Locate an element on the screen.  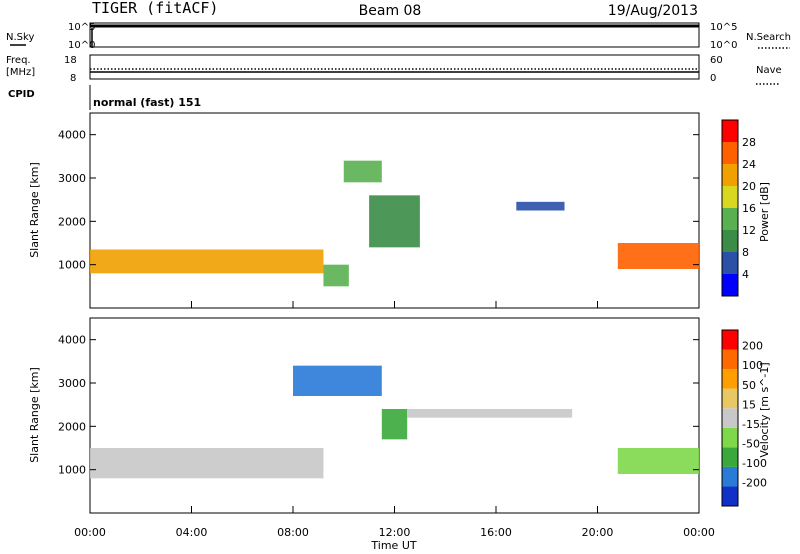
x-tick-label: 16:00 is located at coordinates (496, 532).